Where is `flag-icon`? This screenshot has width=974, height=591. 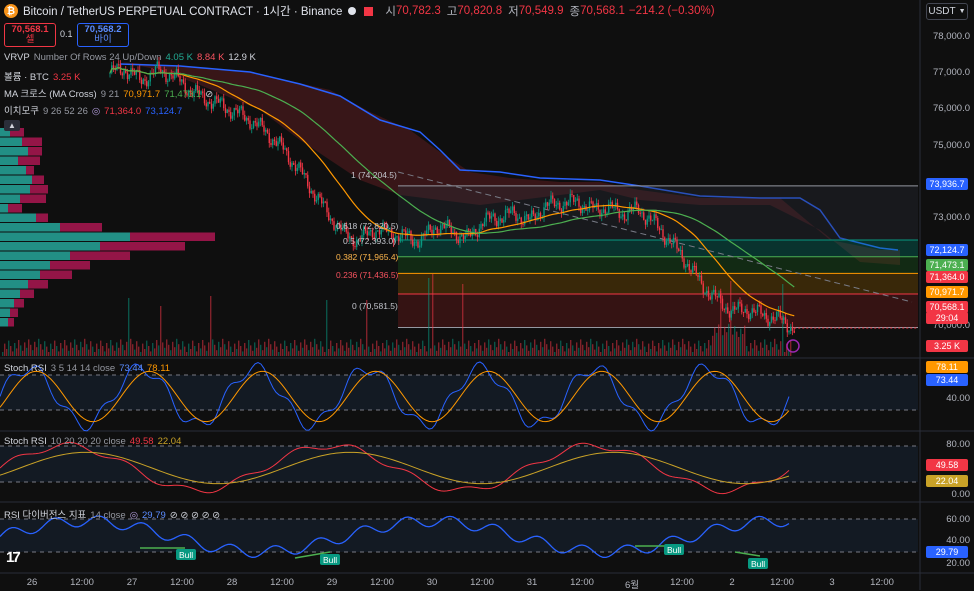
flag-icon is located at coordinates (369, 11).